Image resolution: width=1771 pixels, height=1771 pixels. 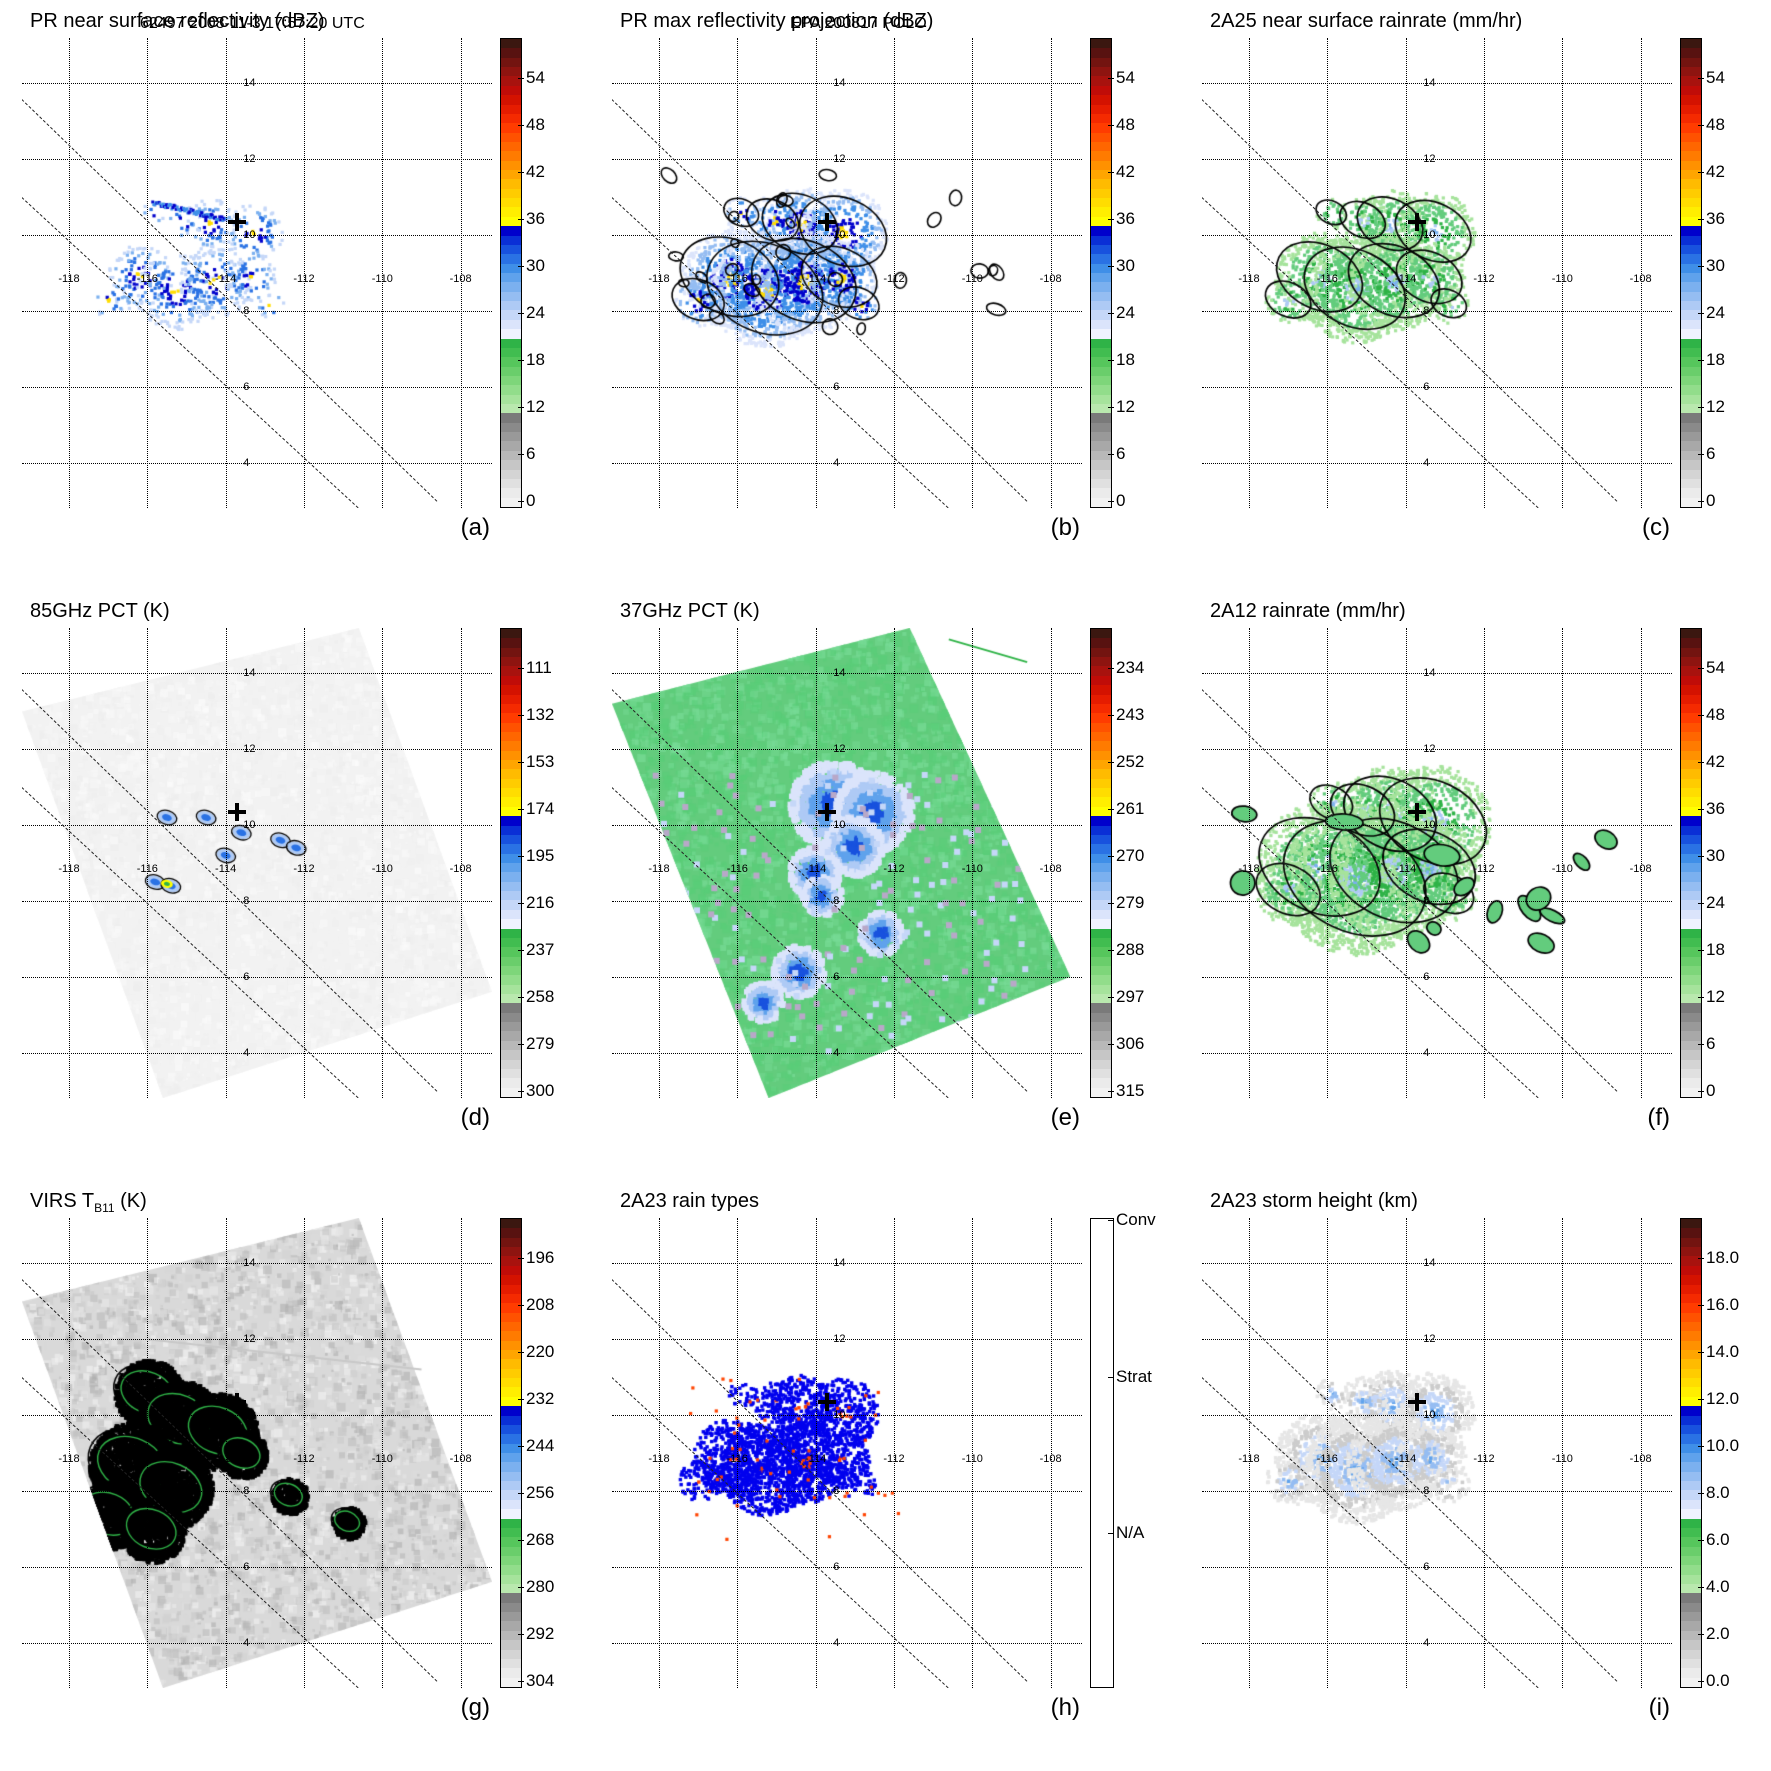 I want to click on colorbar-tick: 10.0, so click(x=1718, y=1445).